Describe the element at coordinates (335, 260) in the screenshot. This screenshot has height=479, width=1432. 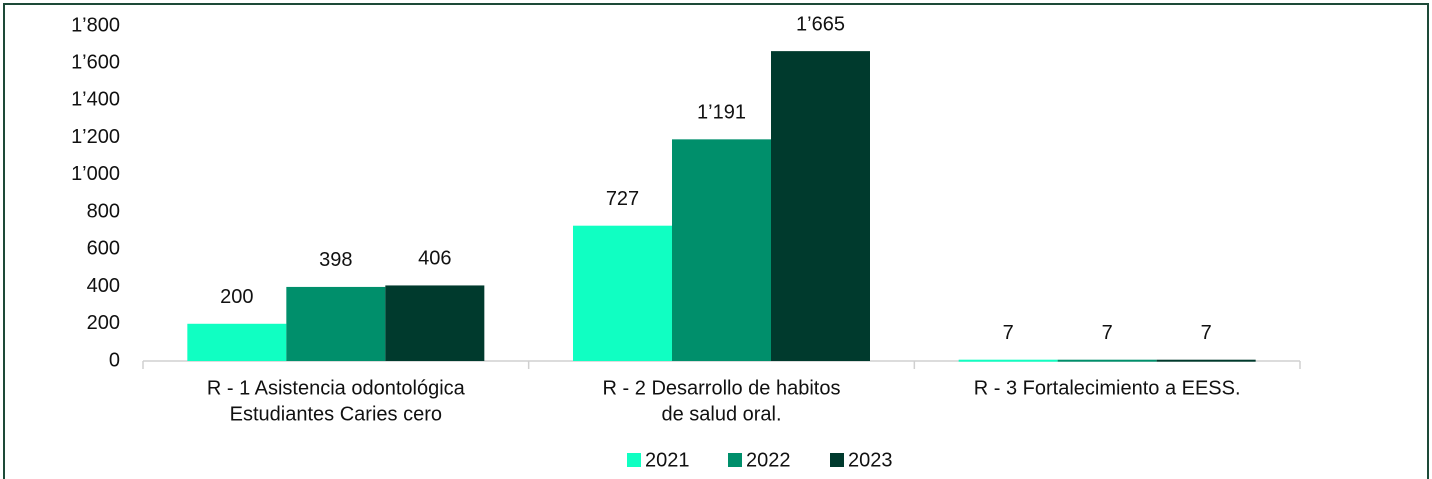
I see `data-label: 398` at that location.